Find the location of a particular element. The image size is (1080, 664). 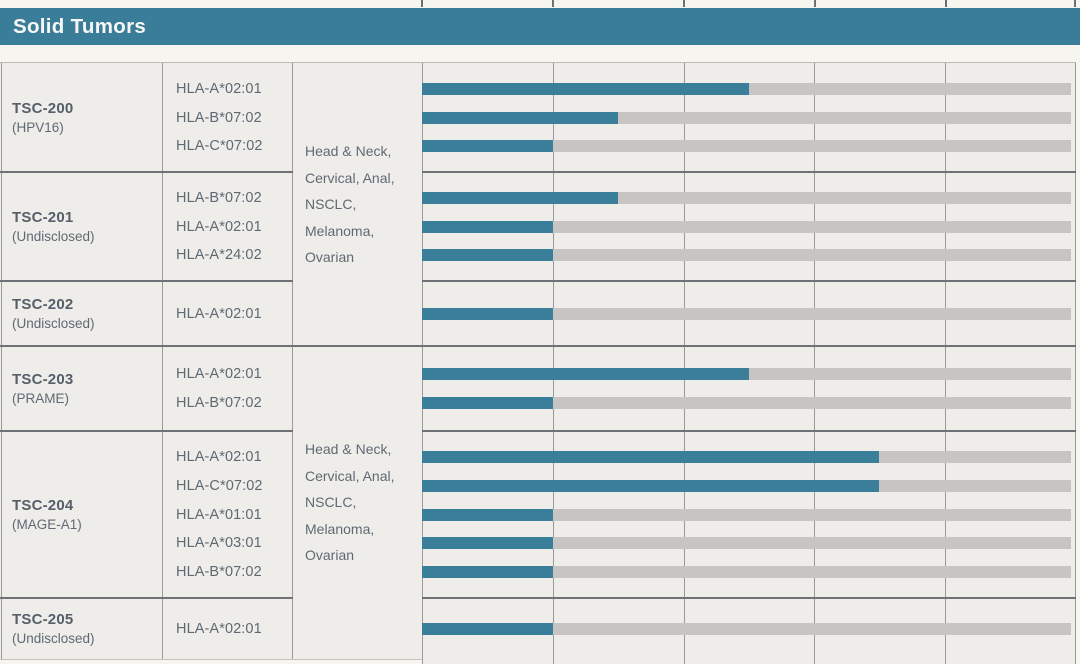

program-cell: TSC-203 (PRAME) is located at coordinates (81, 388).